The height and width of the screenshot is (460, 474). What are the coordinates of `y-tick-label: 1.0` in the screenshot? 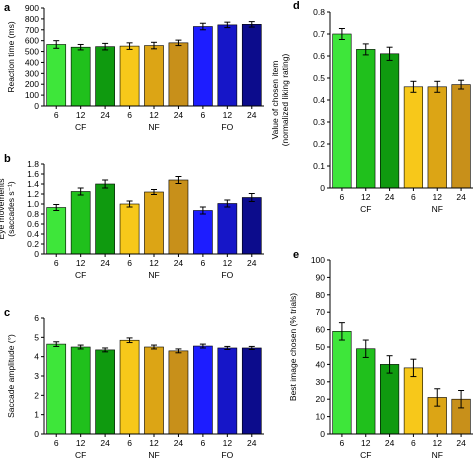 It's located at (33, 204).